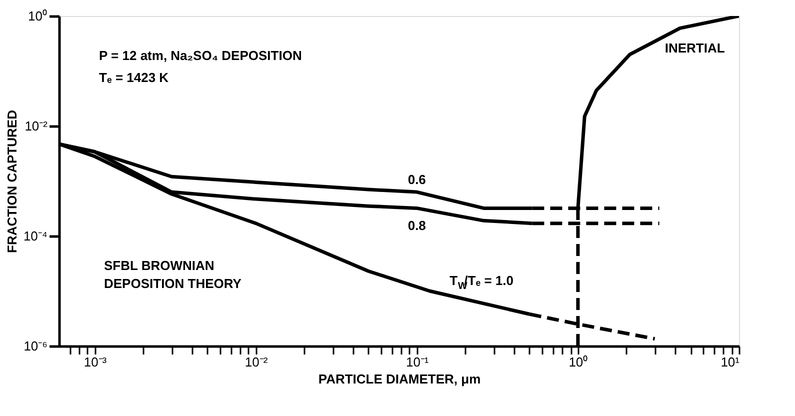 The height and width of the screenshot is (416, 795). What do you see at coordinates (36, 126) in the screenshot?
I see `y-tick-label: 10⁻²` at bounding box center [36, 126].